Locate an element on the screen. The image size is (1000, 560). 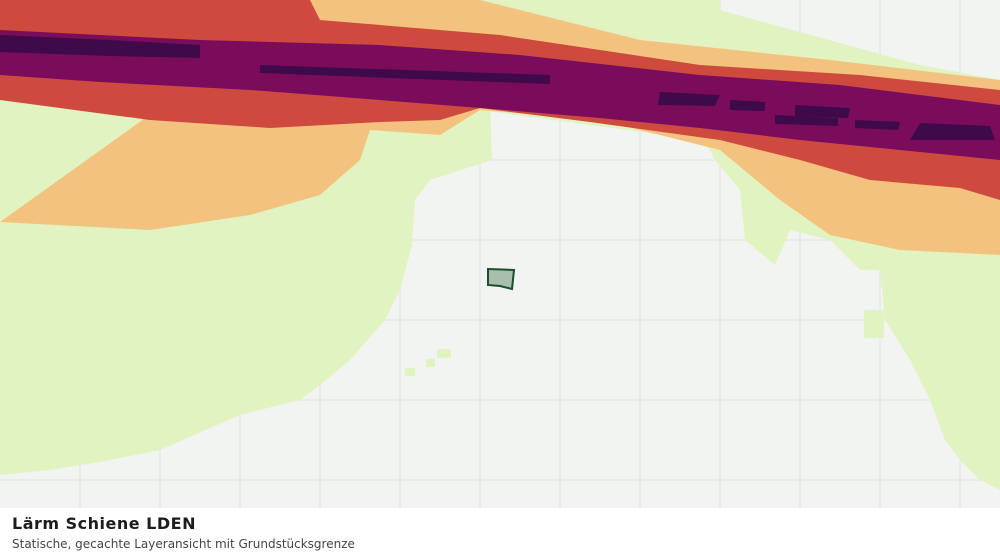
map-title: Lärm Schiene LDEN is located at coordinates (104, 523).